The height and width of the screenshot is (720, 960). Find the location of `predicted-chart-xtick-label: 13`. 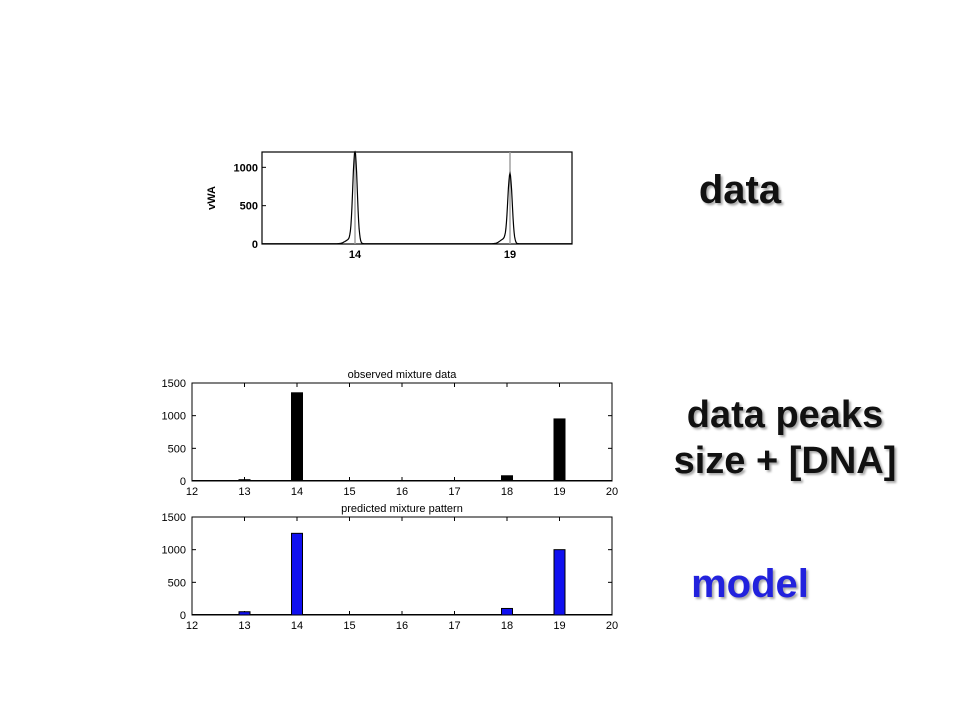

predicted-chart-xtick-label: 13 is located at coordinates (244, 626).